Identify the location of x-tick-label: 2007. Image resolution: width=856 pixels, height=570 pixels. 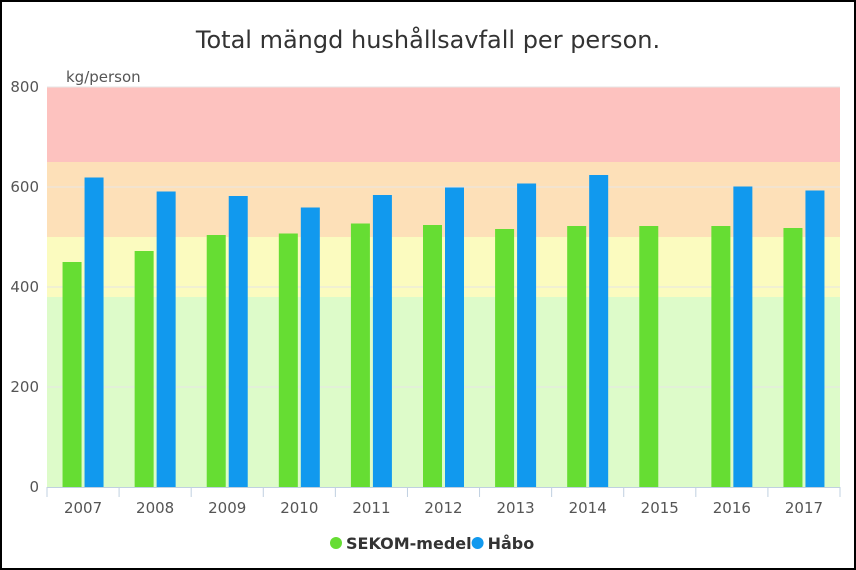
(83, 508).